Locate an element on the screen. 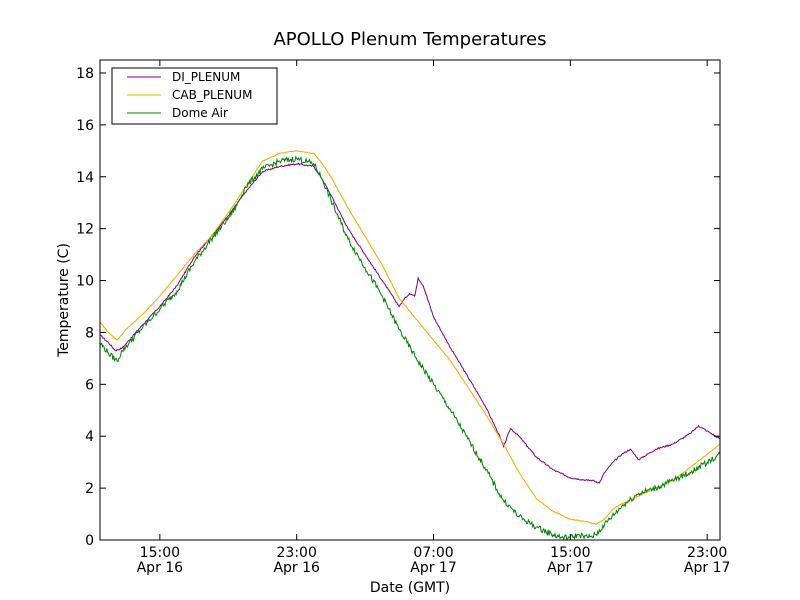 Image resolution: width=800 pixels, height=600 pixels. y-axis-title: Temperature (C) is located at coordinates (64, 300).